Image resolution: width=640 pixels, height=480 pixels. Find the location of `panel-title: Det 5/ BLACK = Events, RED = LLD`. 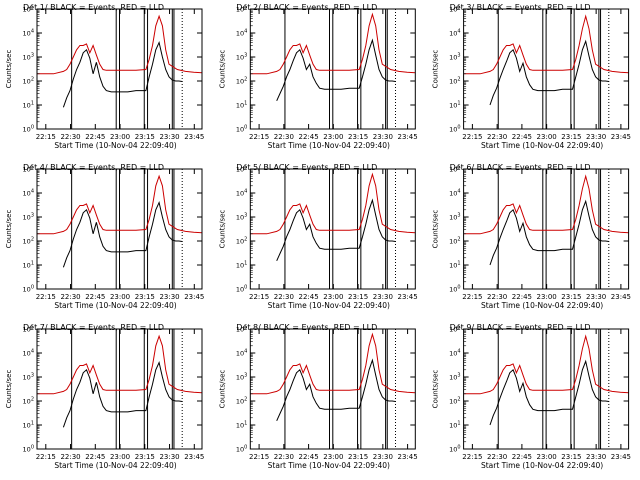

panel-title: Det 5/ BLACK = Events, RED = LLD is located at coordinates (306, 167).